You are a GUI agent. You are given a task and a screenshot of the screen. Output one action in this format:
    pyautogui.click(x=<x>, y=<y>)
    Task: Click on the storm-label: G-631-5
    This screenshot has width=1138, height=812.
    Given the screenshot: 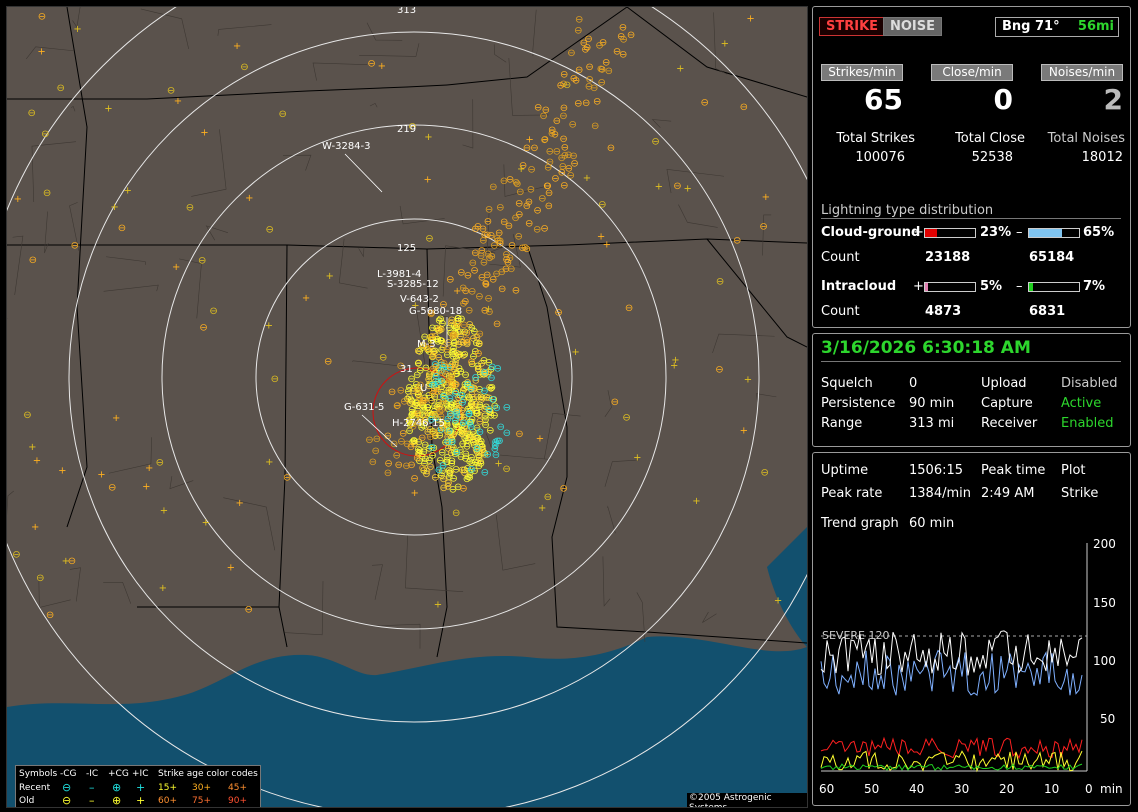 What is the action you would take?
    pyautogui.click(x=364, y=407)
    